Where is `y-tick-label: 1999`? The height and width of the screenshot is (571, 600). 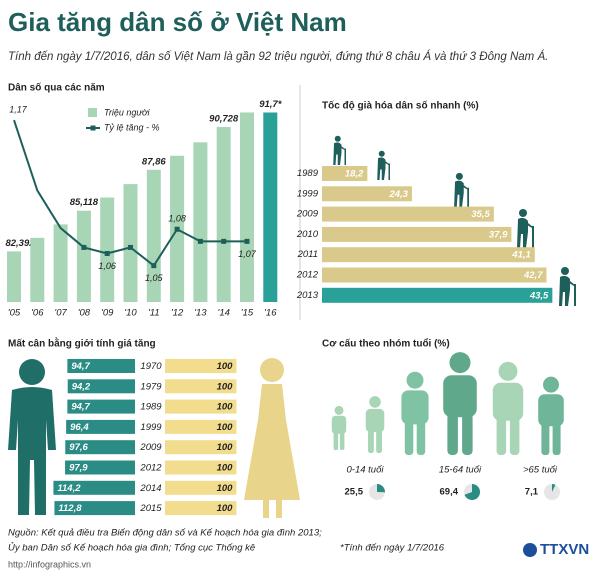
y-tick-label: 1999 is located at coordinates (308, 193).